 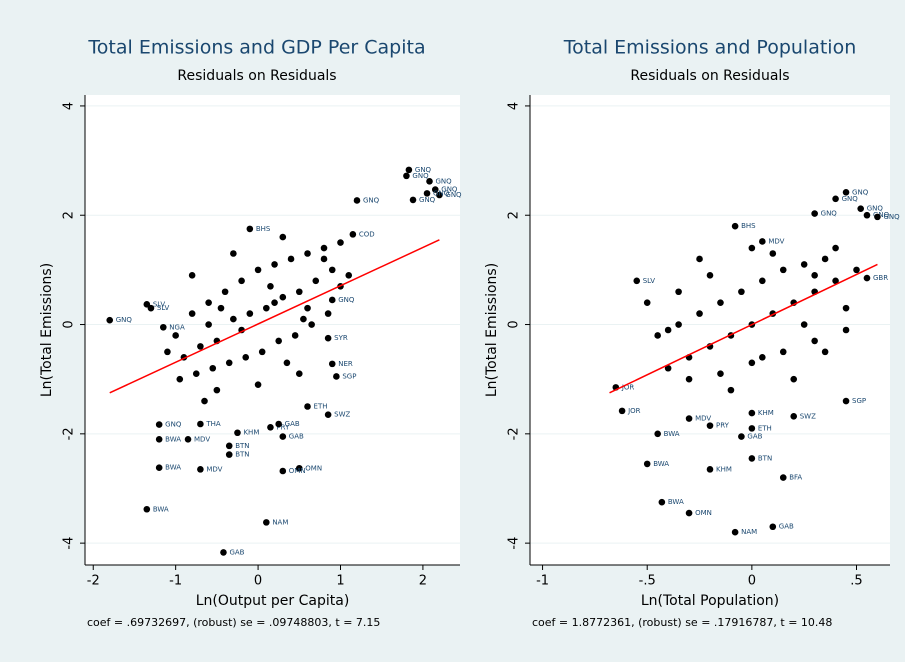 I want to click on point-label: ETH, so click(x=321, y=407).